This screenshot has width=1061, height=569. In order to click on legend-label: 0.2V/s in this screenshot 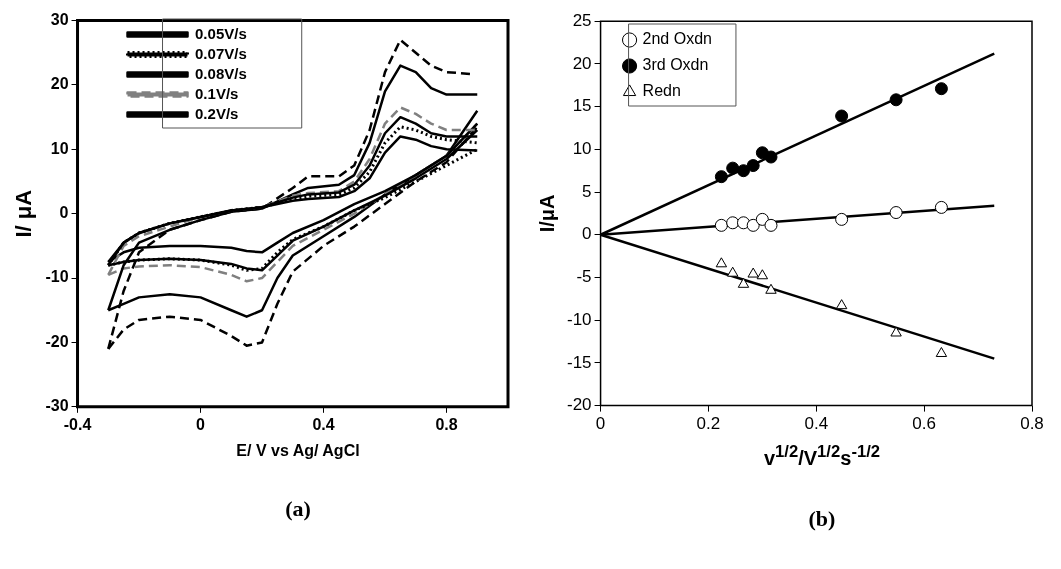, I will do `click(217, 113)`.